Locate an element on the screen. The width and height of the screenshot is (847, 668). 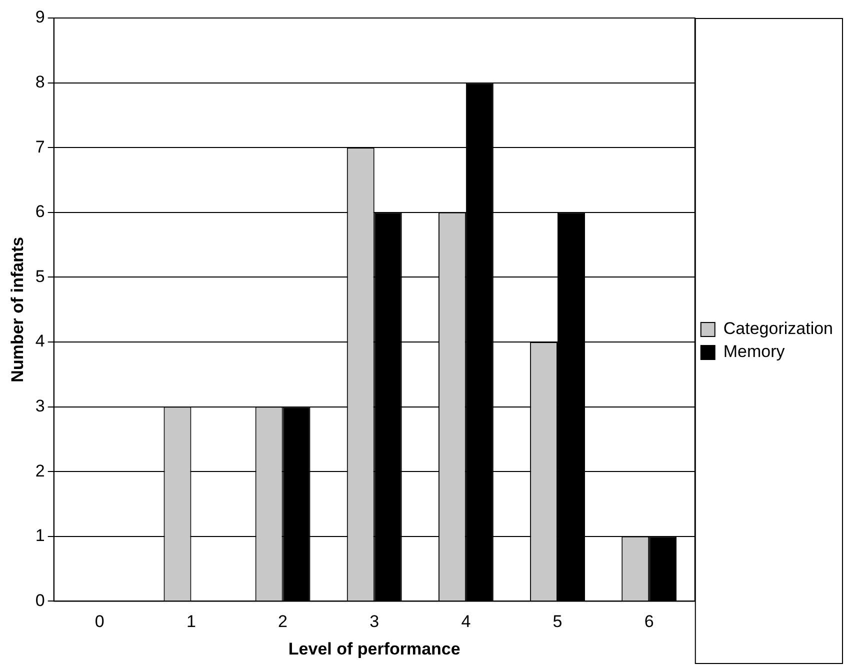
y-tick-label: 4 is located at coordinates (40, 341).